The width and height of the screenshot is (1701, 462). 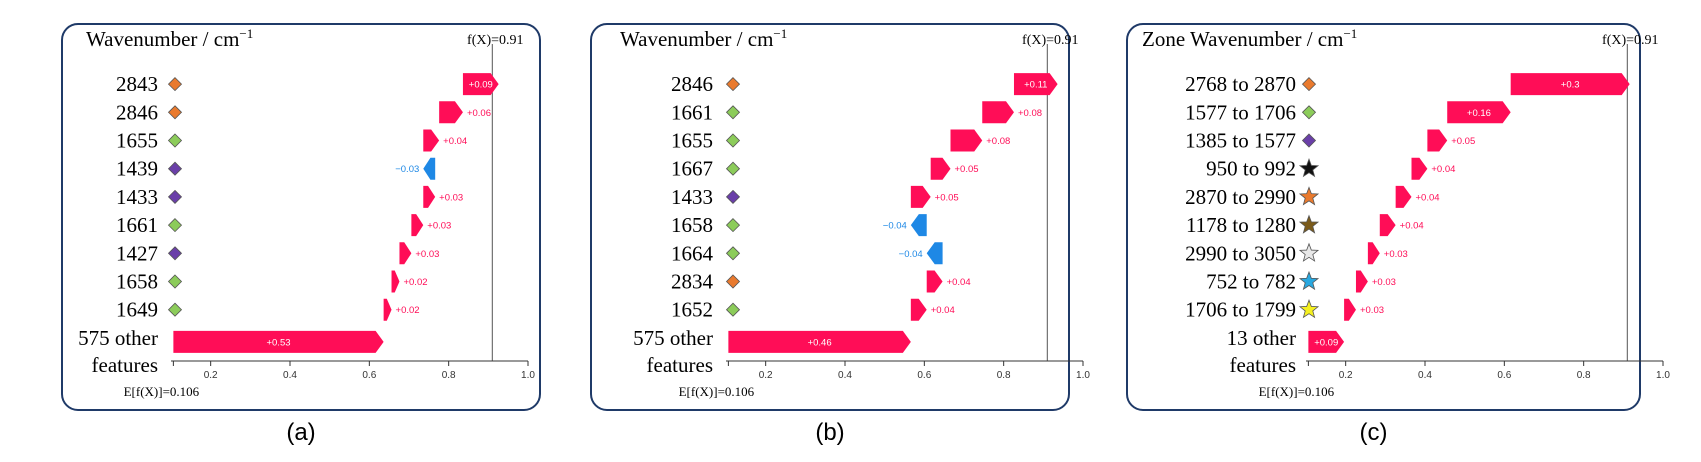 What do you see at coordinates (137, 253) in the screenshot?
I see `feature-label: 1427` at bounding box center [137, 253].